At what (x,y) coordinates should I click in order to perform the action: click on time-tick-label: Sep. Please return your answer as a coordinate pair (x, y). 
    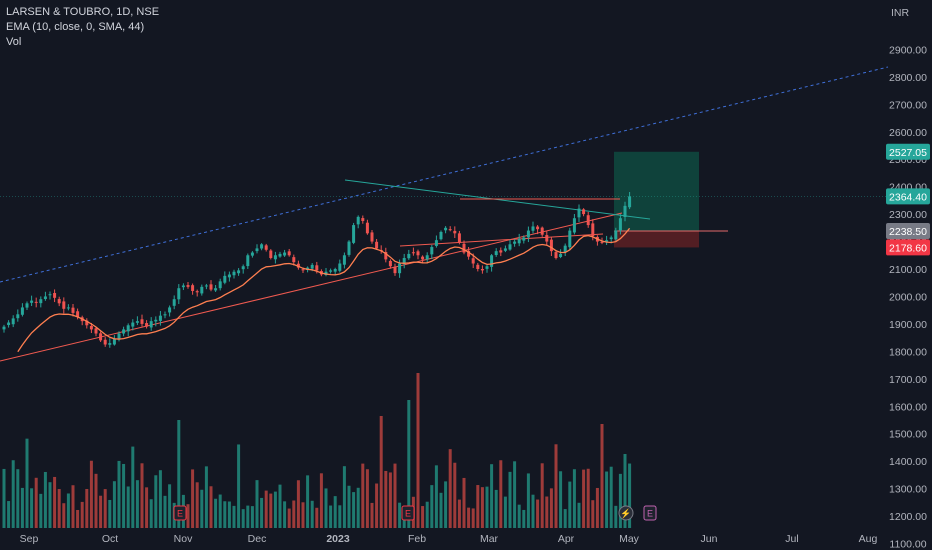
    Looking at the image, I should click on (29, 539).